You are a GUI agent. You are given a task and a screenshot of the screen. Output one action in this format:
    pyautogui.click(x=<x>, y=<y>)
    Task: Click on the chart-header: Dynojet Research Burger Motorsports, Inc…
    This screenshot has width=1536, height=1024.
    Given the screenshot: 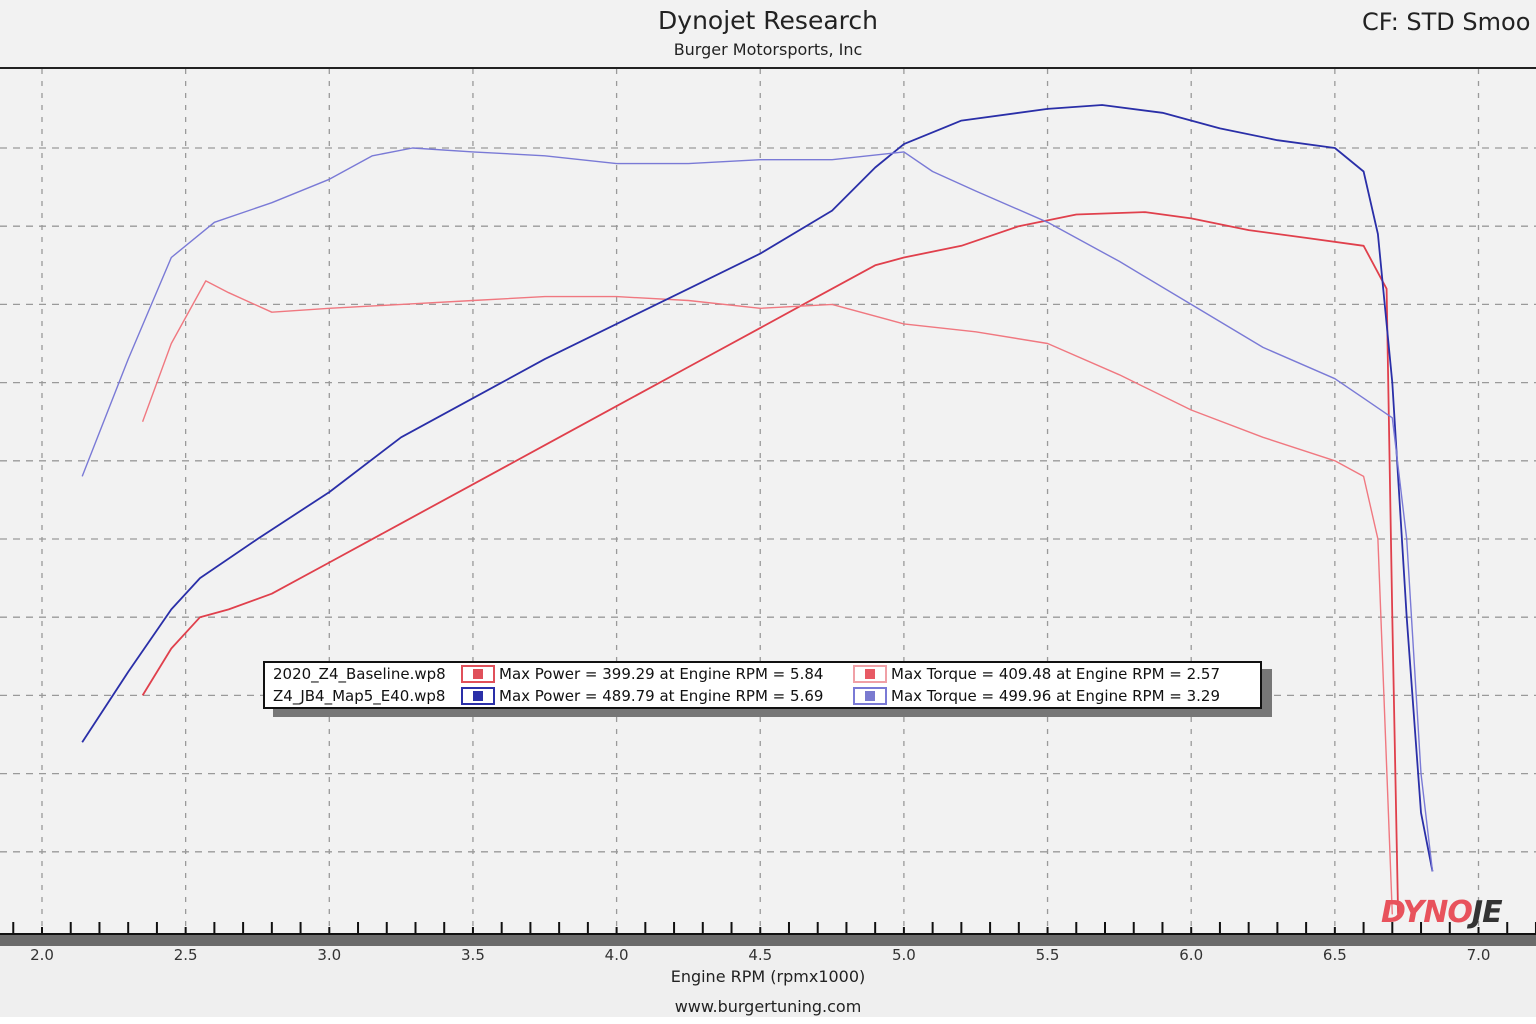 What is the action you would take?
    pyautogui.click(x=768, y=34)
    